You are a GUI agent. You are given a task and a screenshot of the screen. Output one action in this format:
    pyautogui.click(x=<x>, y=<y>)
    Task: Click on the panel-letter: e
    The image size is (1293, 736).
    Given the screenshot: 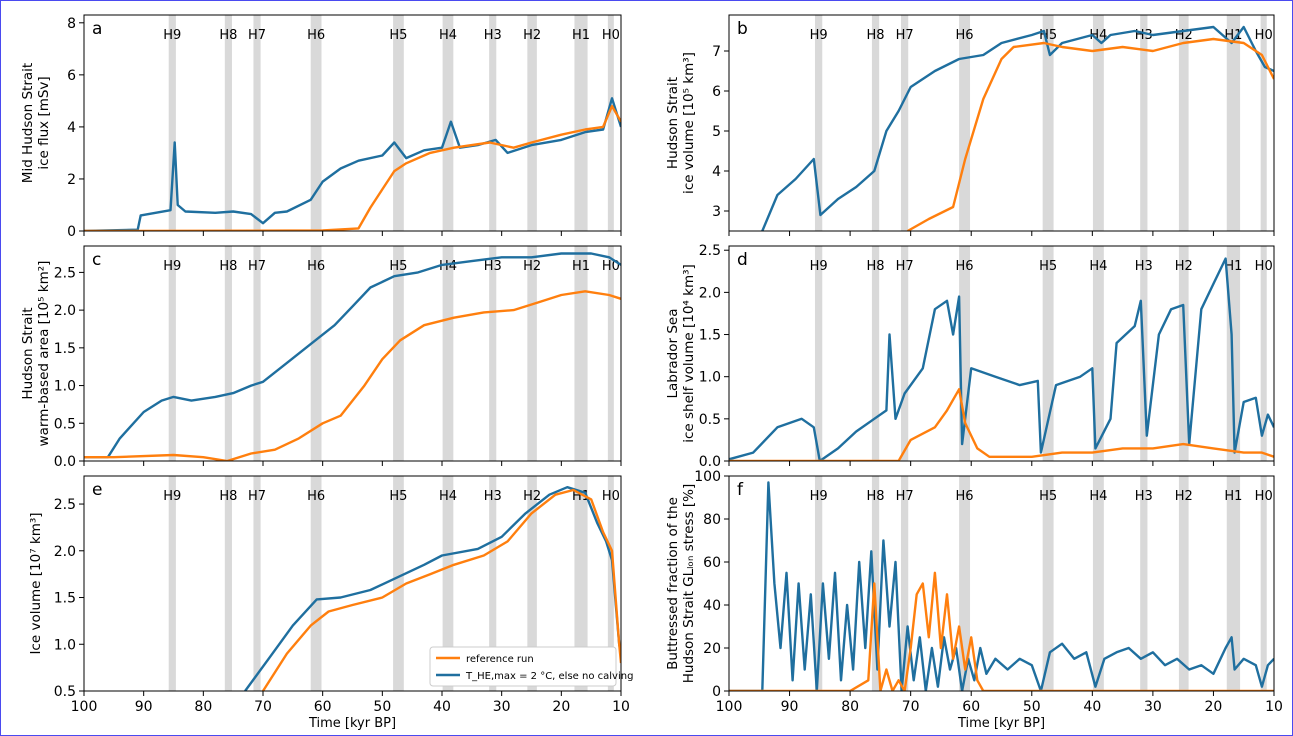 What is the action you would take?
    pyautogui.click(x=97, y=490)
    